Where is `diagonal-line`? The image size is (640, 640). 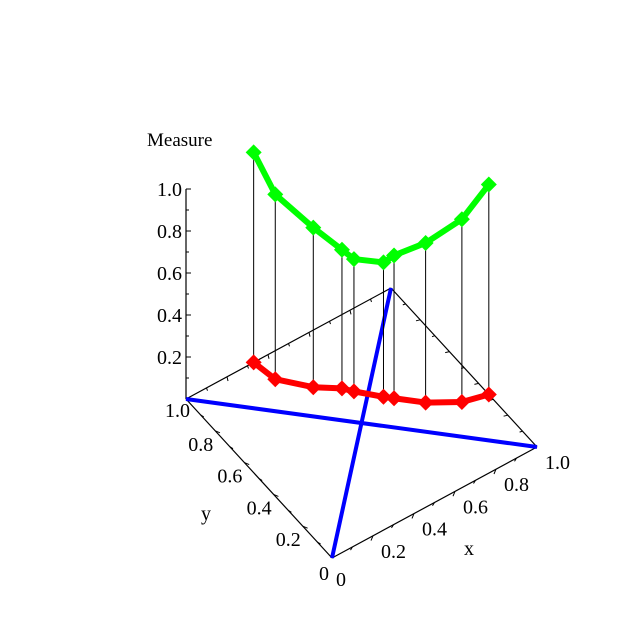 diagonal-line is located at coordinates (361, 423).